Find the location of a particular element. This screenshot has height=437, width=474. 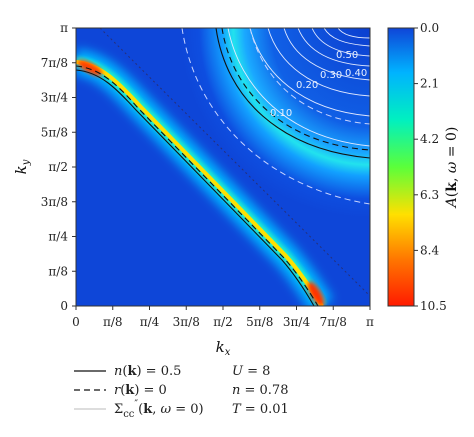

y-tick-label-1: π/8 is located at coordinates (58, 271).